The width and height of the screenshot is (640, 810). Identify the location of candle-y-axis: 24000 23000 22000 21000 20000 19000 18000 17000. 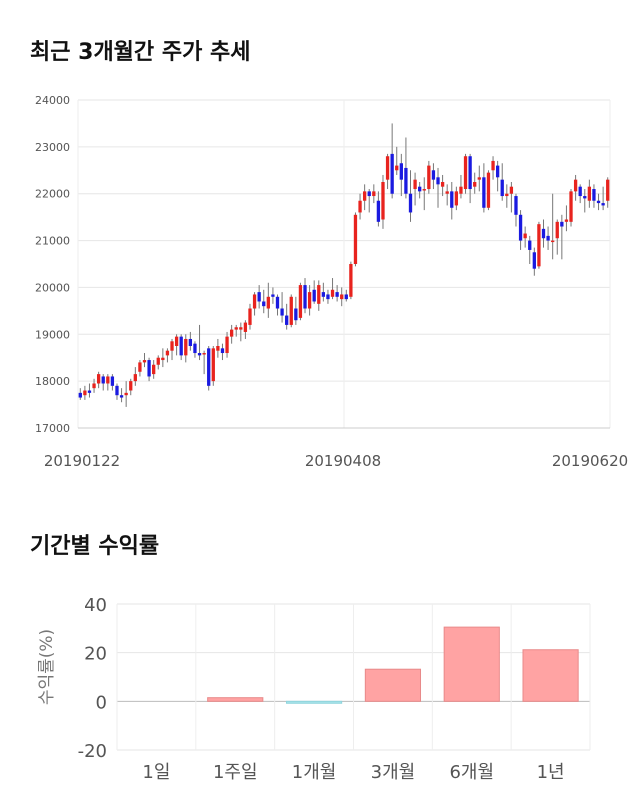
(52, 264).